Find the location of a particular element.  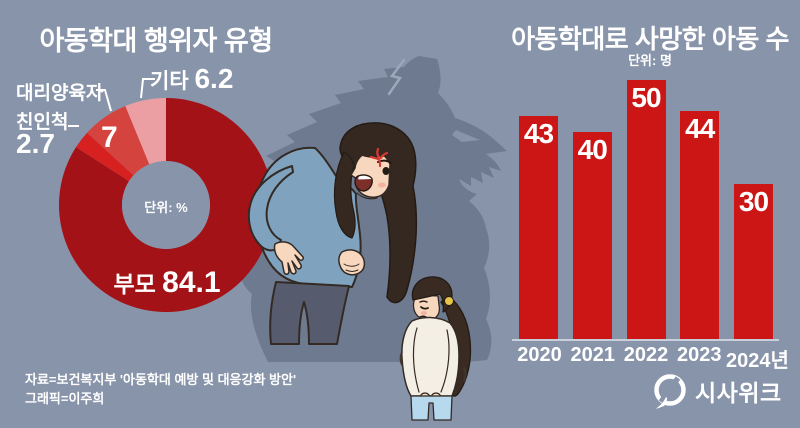

bar-value-label: 43 is located at coordinates (538, 133).